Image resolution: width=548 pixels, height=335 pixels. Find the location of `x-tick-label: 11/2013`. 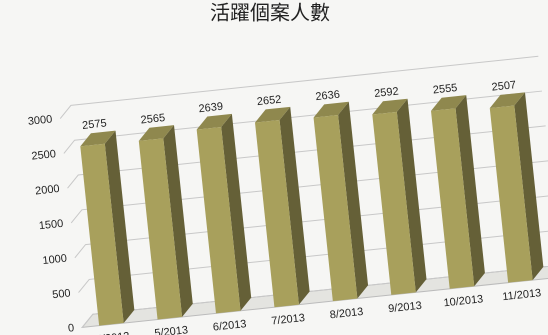

x-tick-label: 11/2013 is located at coordinates (522, 295).